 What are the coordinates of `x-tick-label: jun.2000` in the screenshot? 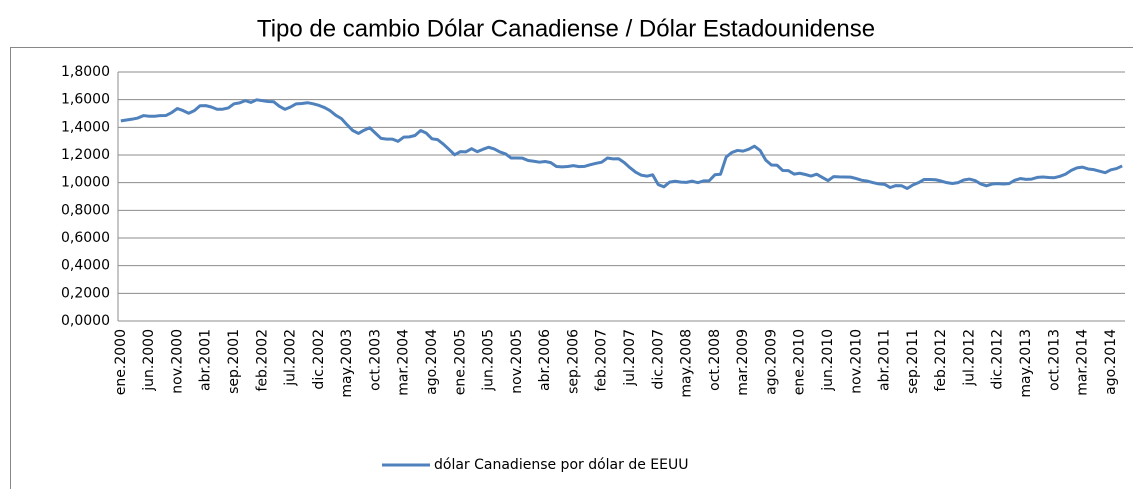 It's located at (149, 360).